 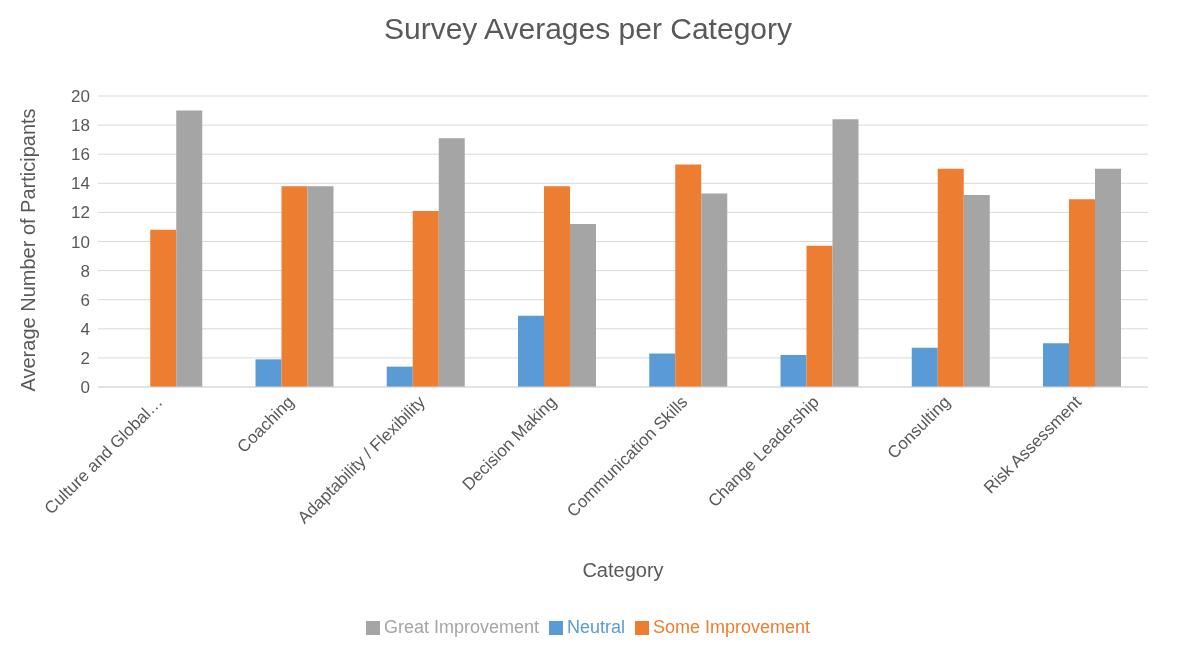 I want to click on y-tick-label: 16, so click(x=80, y=155).